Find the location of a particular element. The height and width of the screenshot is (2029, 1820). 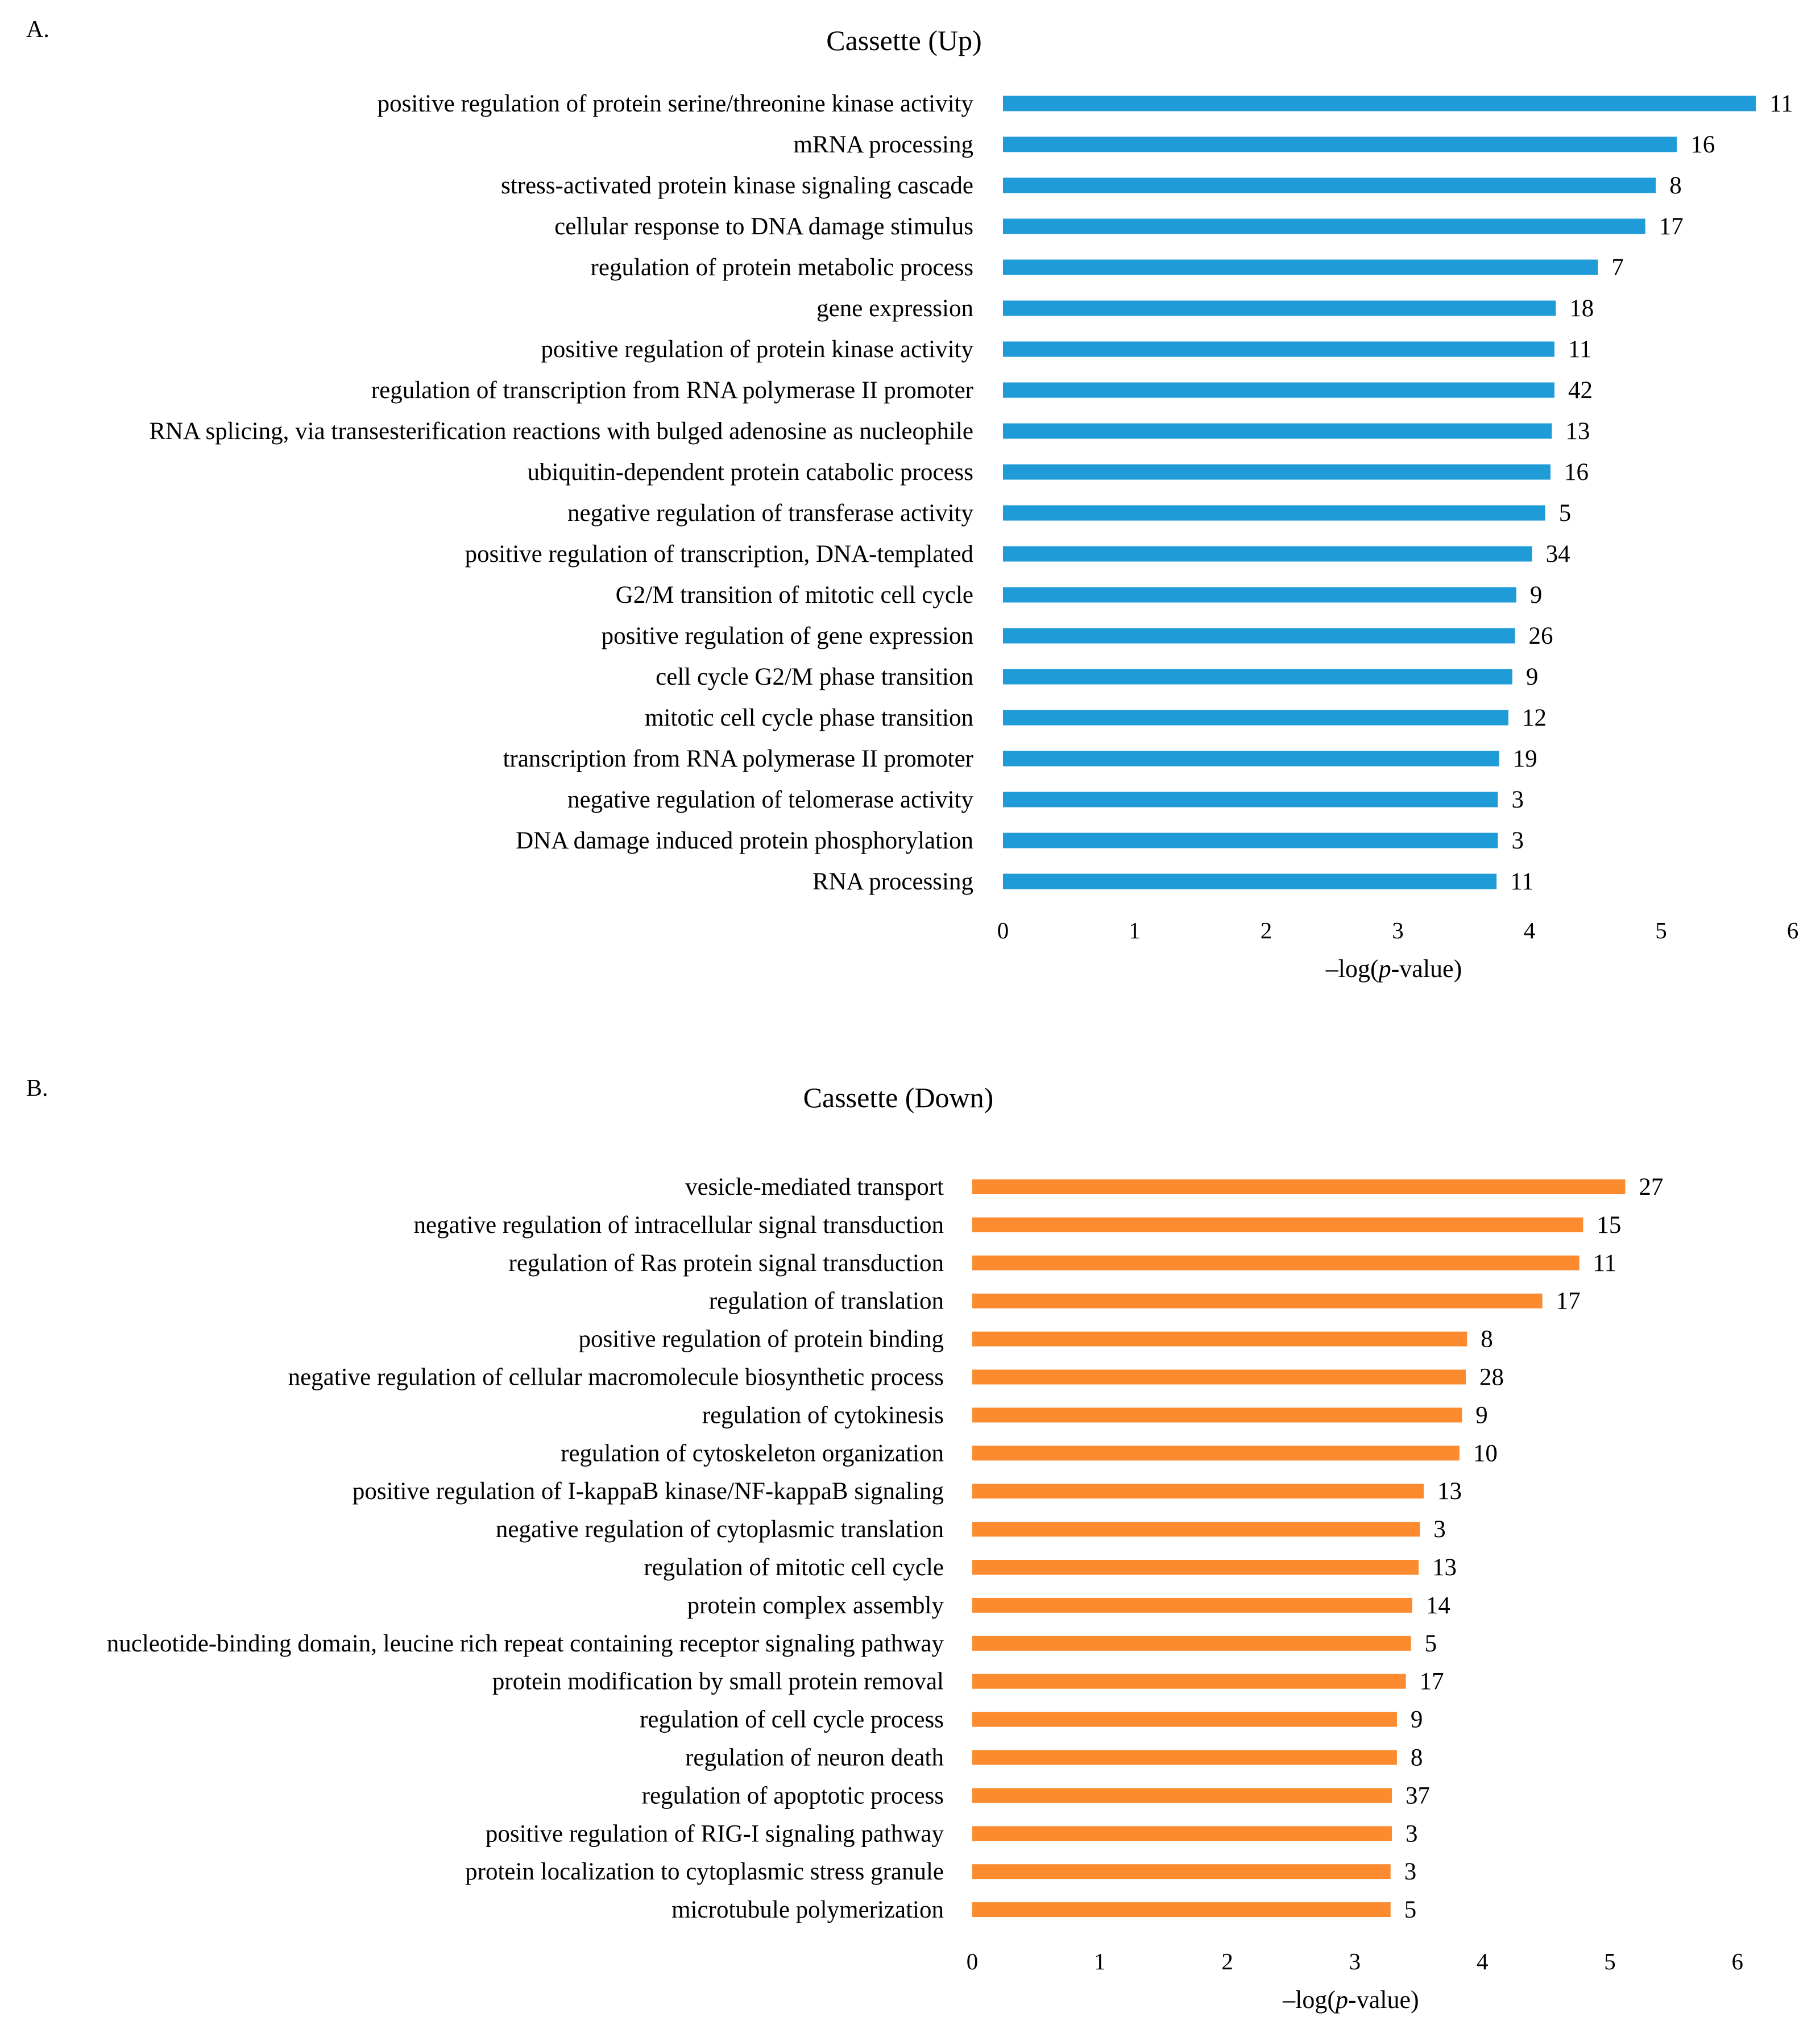

data-label-down-13: 17 is located at coordinates (1432, 1681).